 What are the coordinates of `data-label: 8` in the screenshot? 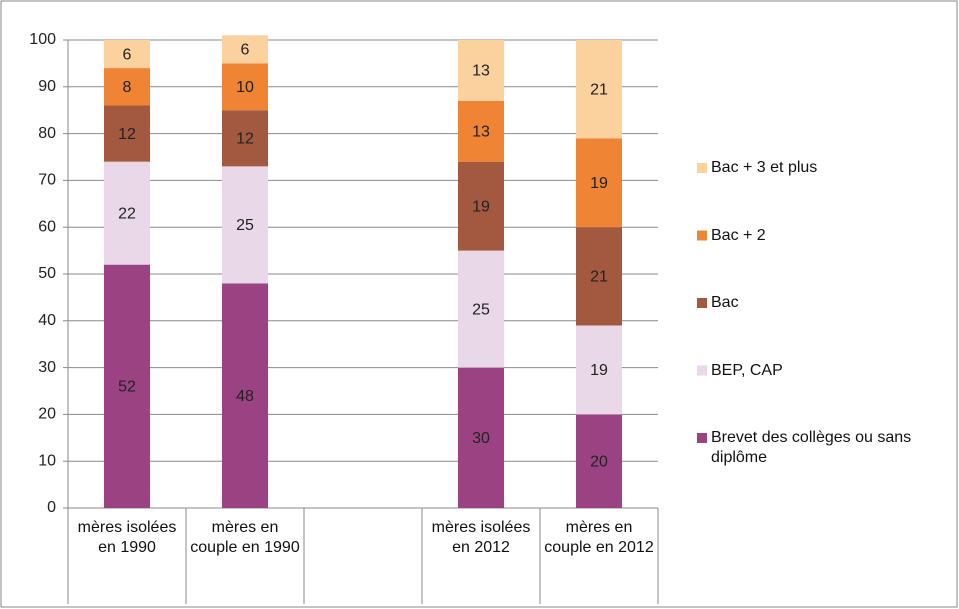 It's located at (127, 87).